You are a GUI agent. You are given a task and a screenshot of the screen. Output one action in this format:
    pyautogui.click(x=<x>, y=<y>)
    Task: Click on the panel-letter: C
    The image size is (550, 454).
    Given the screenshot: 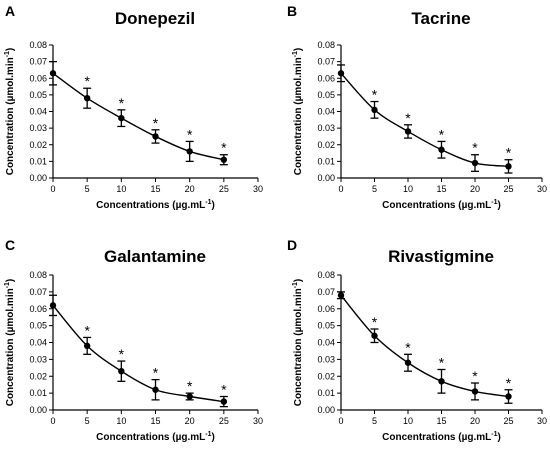 What is the action you would take?
    pyautogui.click(x=10, y=245)
    